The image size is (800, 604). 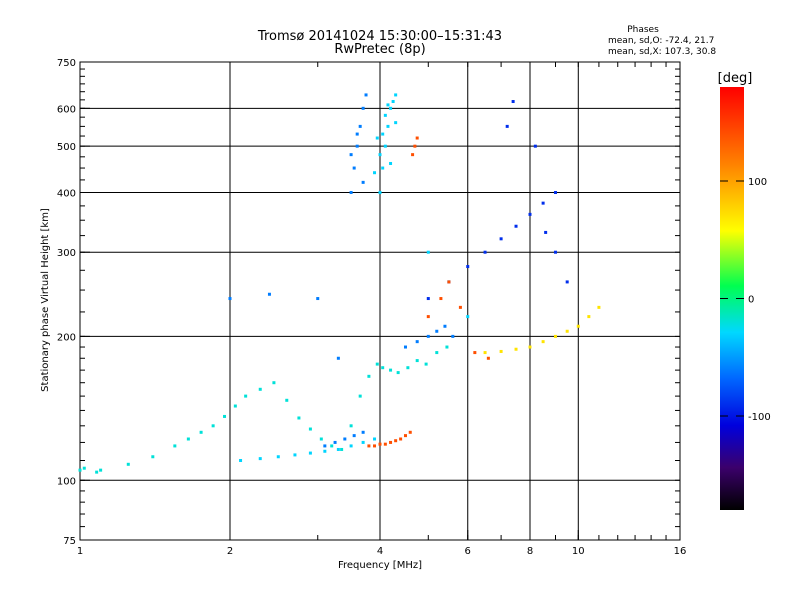 What do you see at coordinates (45, 300) in the screenshot?
I see `y-axis-label: Stationary phase Virtual Height [km]` at bounding box center [45, 300].